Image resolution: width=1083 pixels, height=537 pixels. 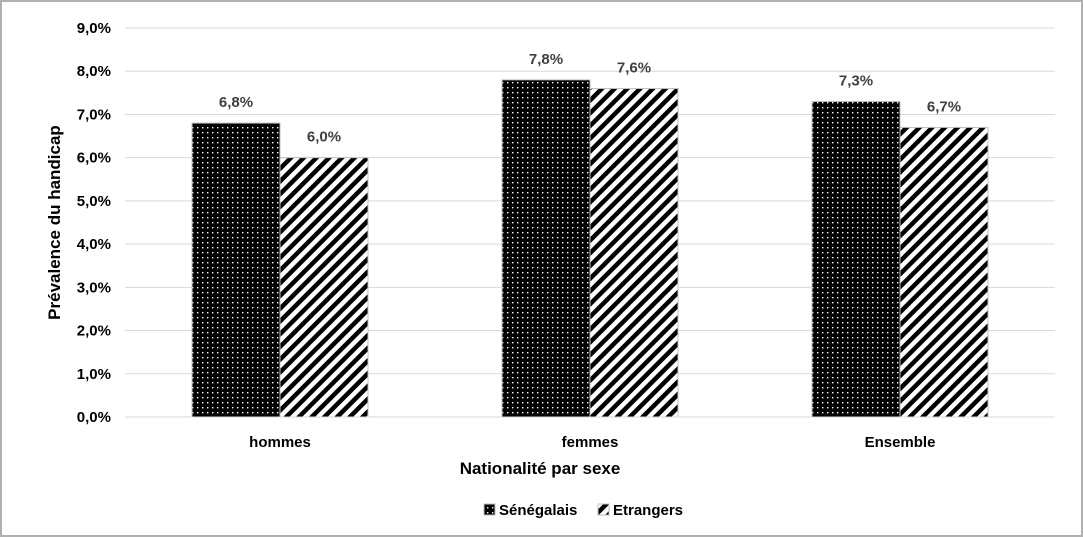 What do you see at coordinates (900, 442) in the screenshot?
I see `x-category-label: Ensemble` at bounding box center [900, 442].